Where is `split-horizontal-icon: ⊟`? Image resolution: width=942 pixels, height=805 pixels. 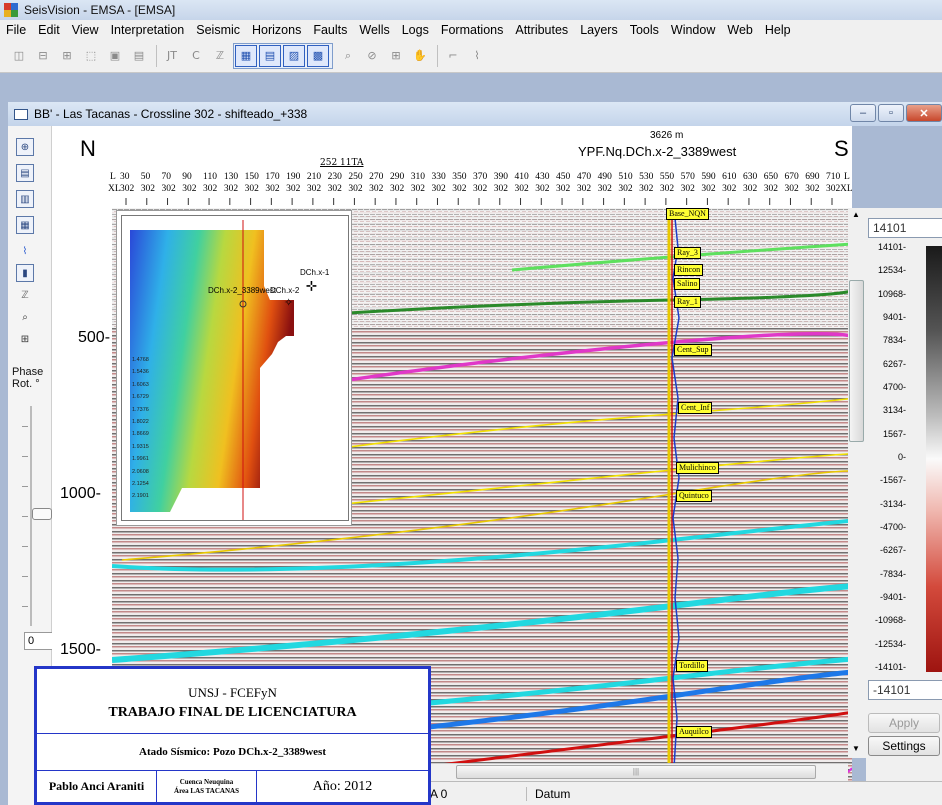
split-horizontal-icon: ⊟ is located at coordinates (43, 55).